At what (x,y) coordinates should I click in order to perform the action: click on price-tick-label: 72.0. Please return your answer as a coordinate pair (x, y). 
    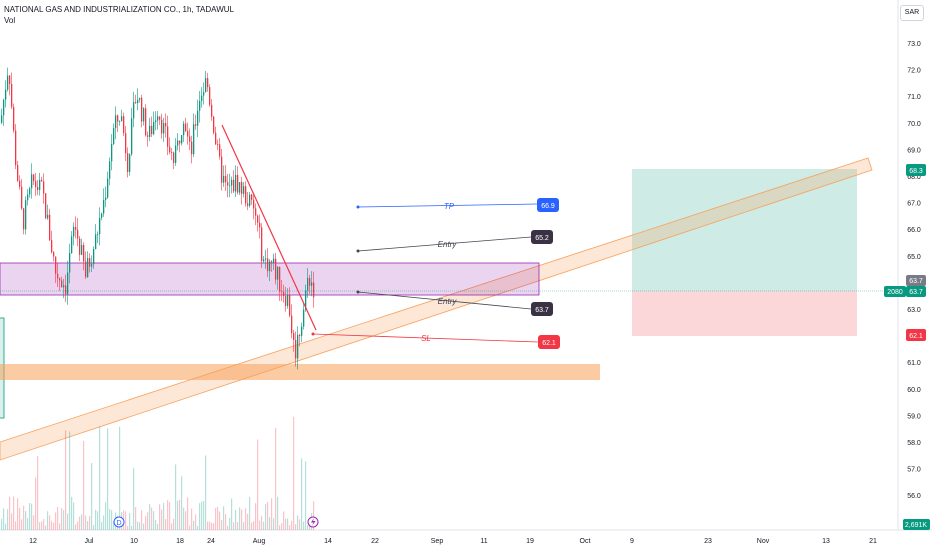
    Looking at the image, I should click on (914, 71).